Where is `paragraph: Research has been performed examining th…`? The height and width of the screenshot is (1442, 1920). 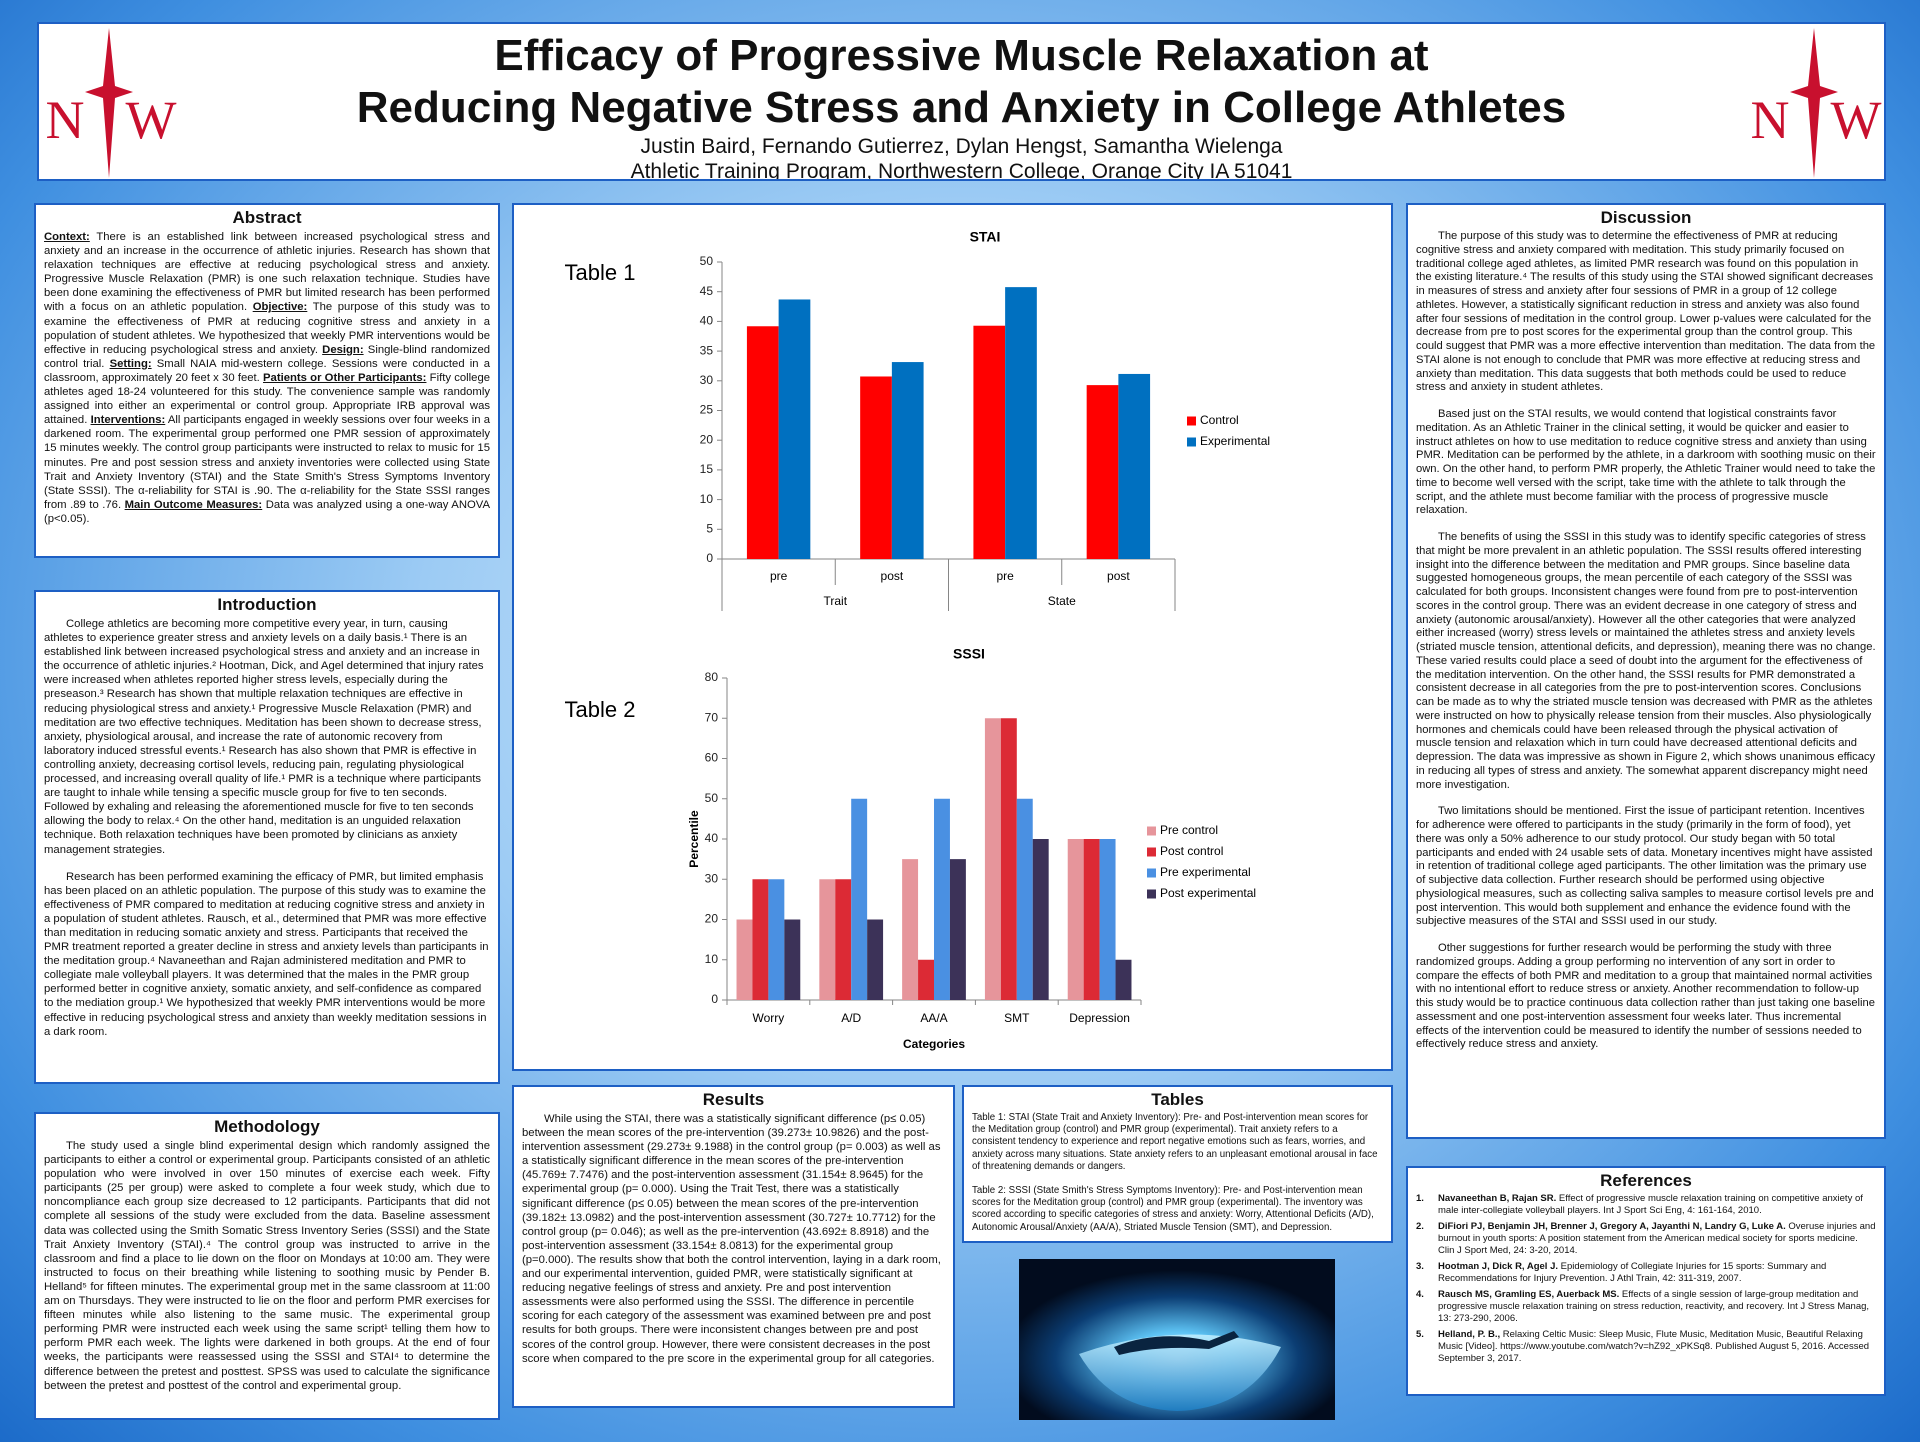 paragraph: Research has been performed examining th… is located at coordinates (266, 954).